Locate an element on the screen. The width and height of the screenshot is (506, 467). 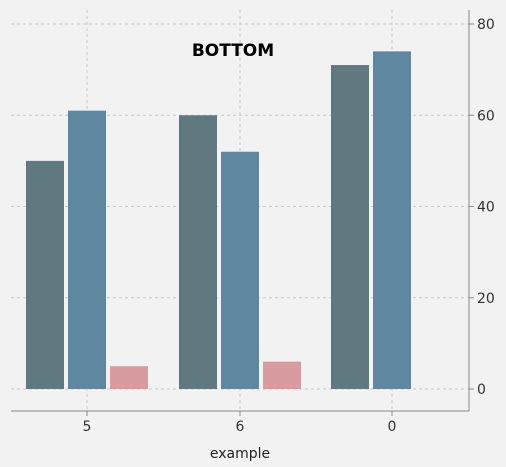
y-tick-label: 0 is located at coordinates (481, 390).